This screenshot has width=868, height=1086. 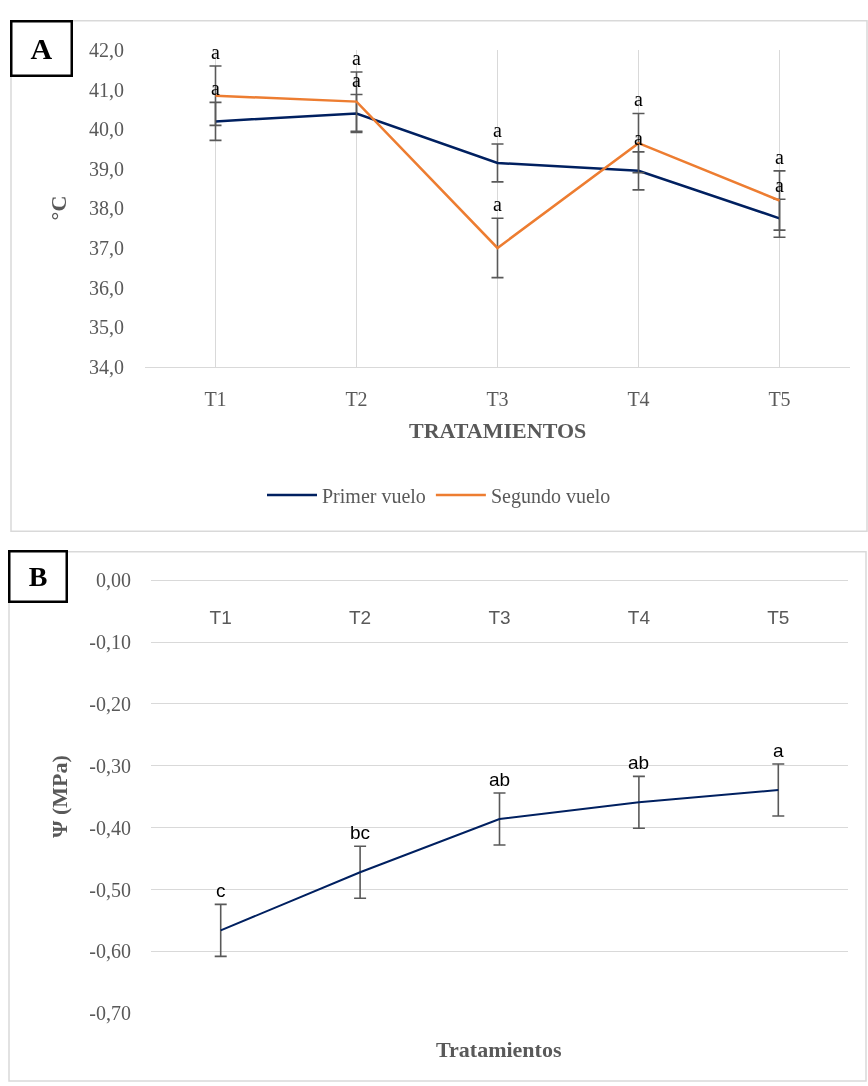 What do you see at coordinates (106, 247) in the screenshot?
I see `y-tick-label: 37,0` at bounding box center [106, 247].